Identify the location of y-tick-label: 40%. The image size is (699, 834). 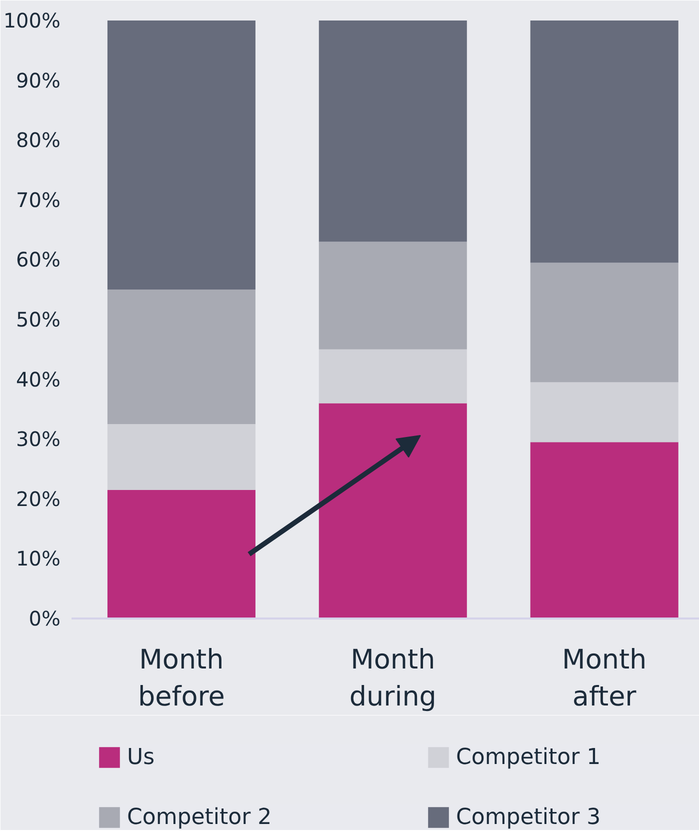
(38, 379).